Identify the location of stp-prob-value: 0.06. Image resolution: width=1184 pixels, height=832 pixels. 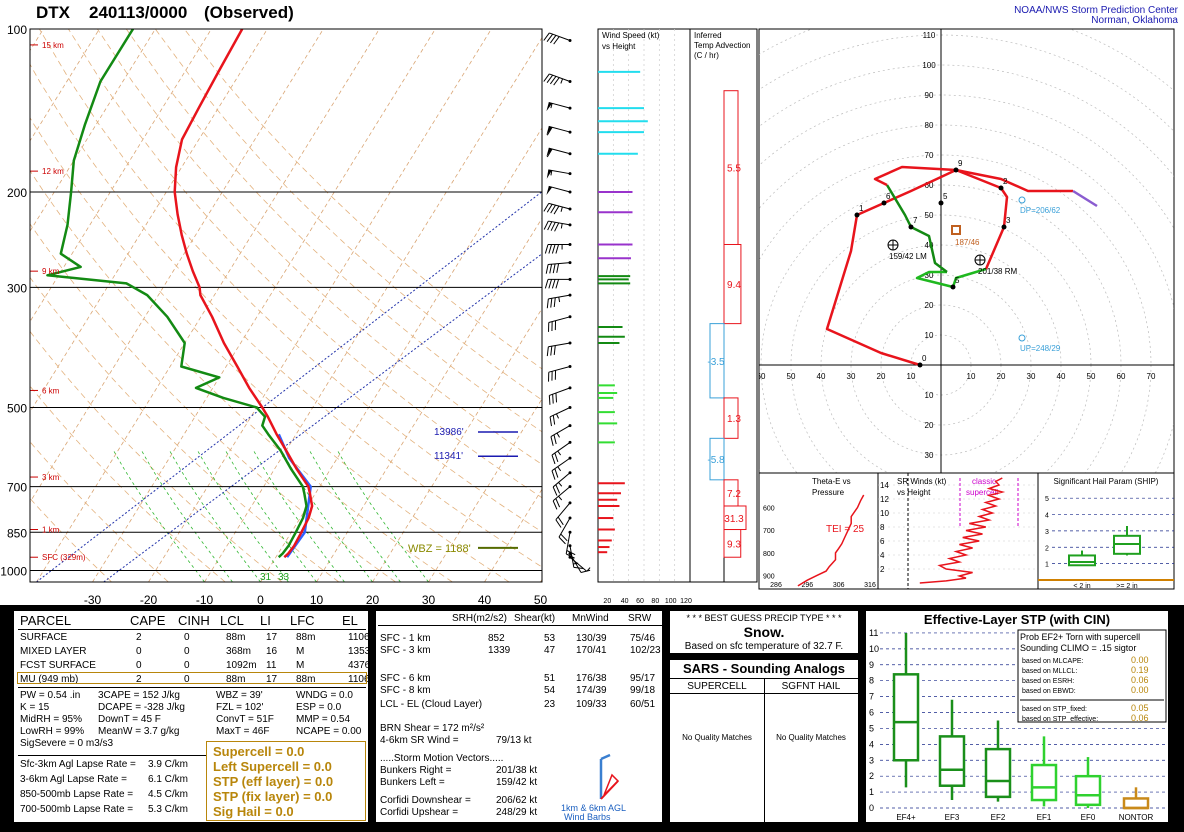
(1140, 718).